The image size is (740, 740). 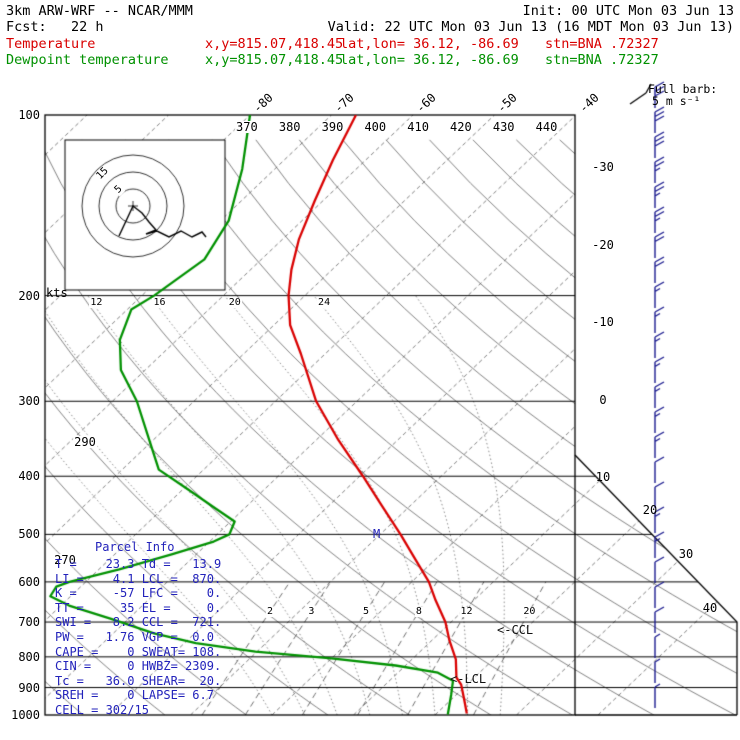 I want to click on parcel-info-line: CELL = 302/15, so click(x=102, y=709).